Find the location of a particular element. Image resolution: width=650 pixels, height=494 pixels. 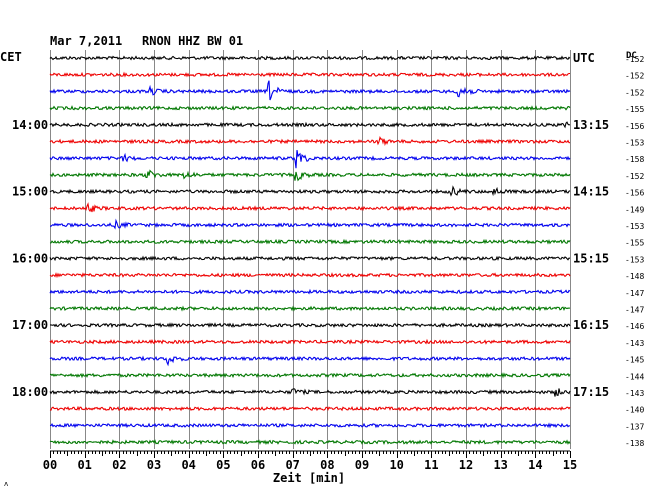

x-tick-label: 03 is located at coordinates (154, 465).